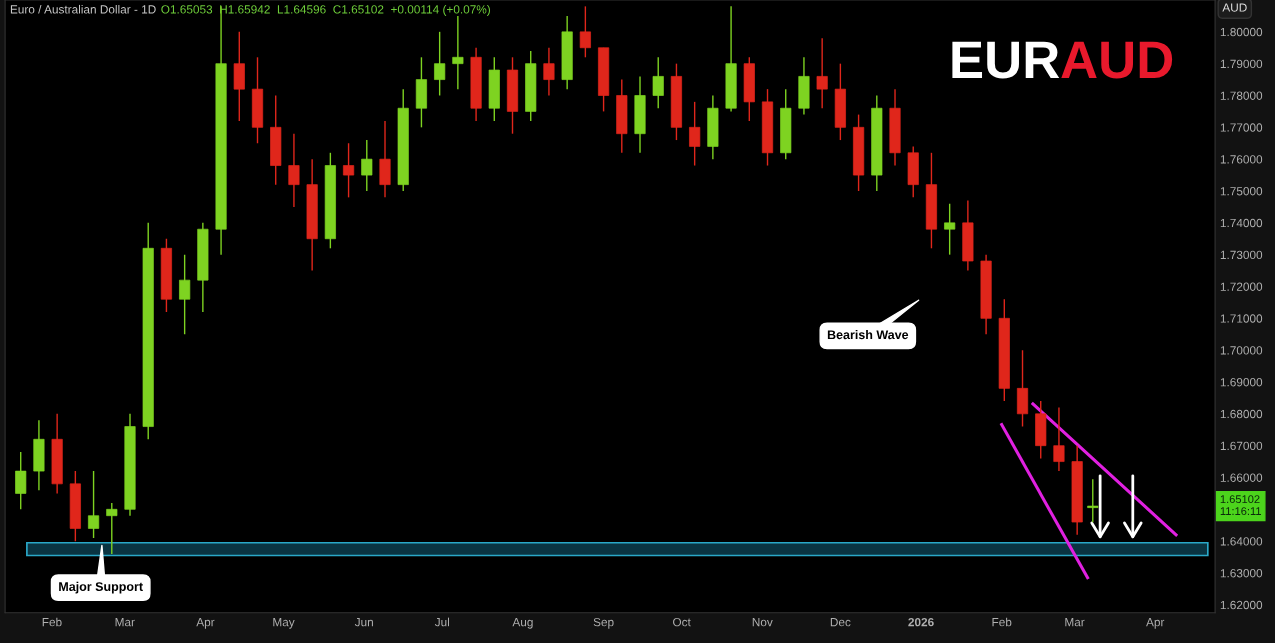  What do you see at coordinates (442, 622) in the screenshot?
I see `x-tick-label: Jul` at bounding box center [442, 622].